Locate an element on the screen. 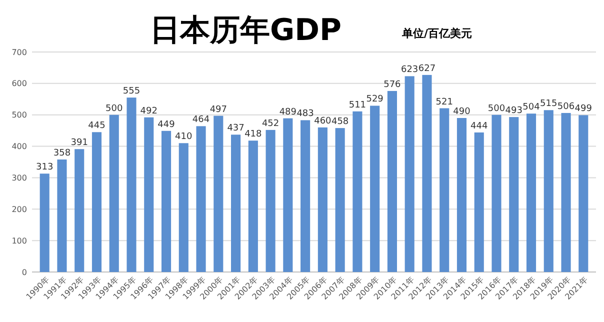  y-tick-label: 500 is located at coordinates (19, 115).